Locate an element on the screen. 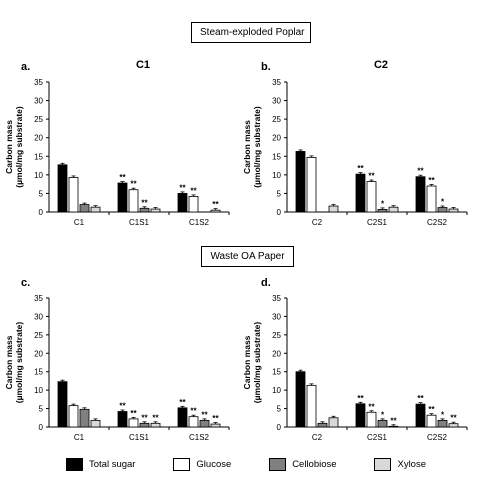 Image resolution: width=477 pixels, height=488 pixels. y-axis-label-line2: (µmol/mg substrate) is located at coordinates (19, 363).